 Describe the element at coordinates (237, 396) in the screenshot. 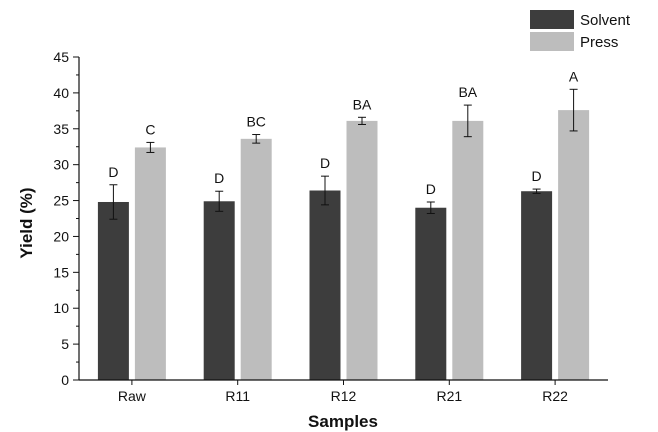

I see `x-tick-label-r11: R11` at that location.